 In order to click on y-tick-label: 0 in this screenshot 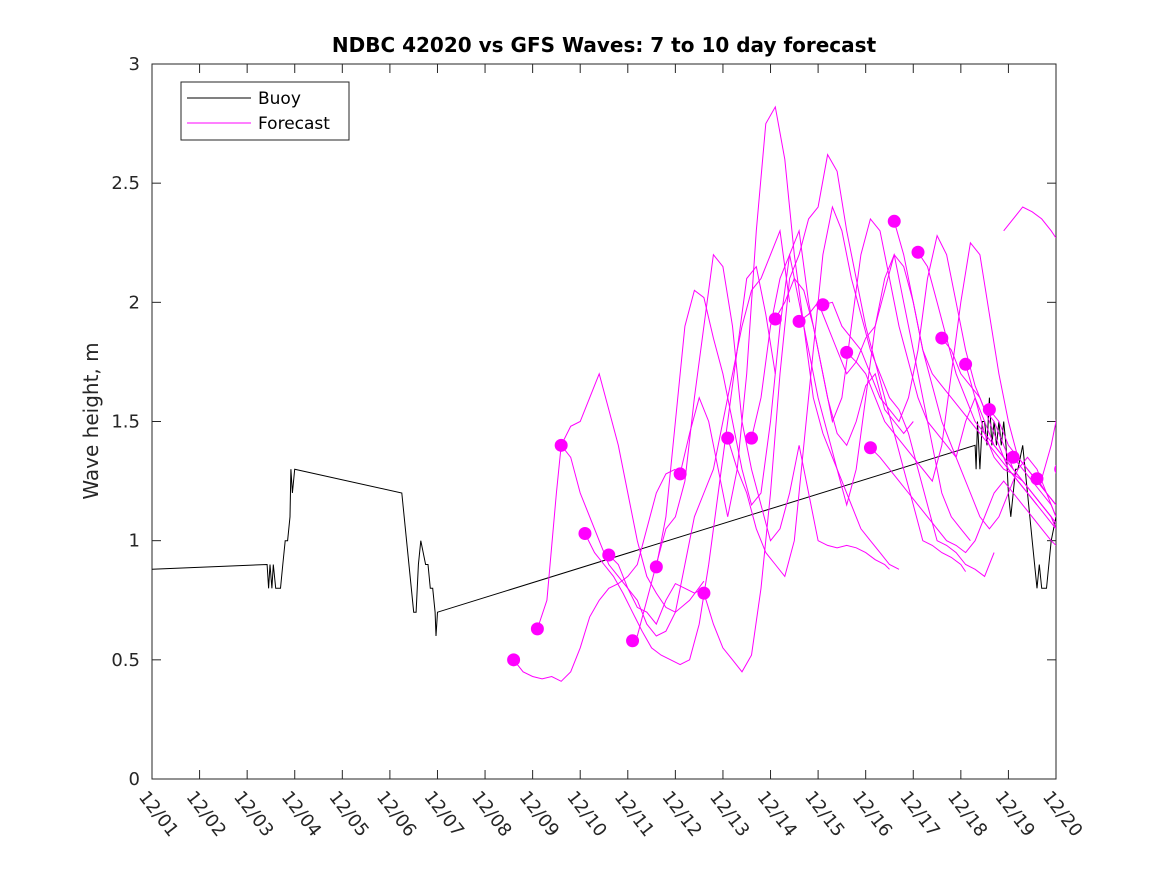, I will do `click(134, 779)`.